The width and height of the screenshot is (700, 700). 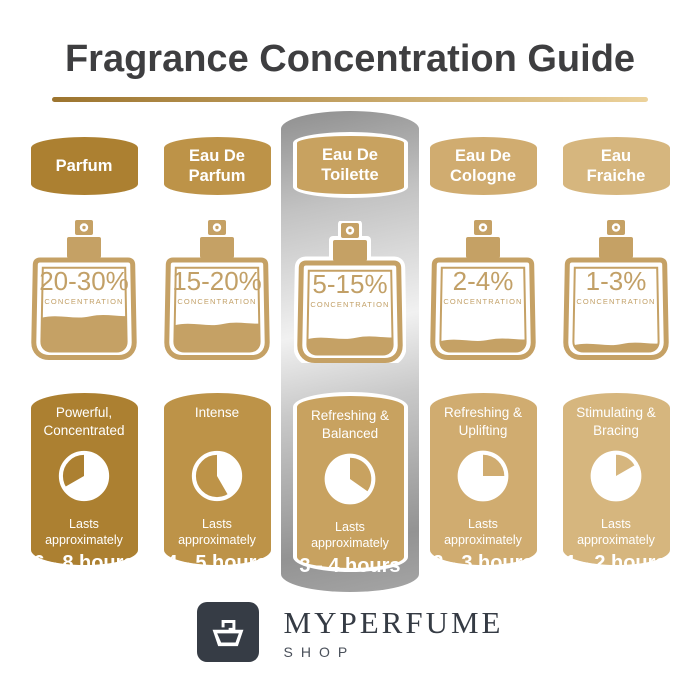 I want to click on brand-text: MYPERFUME SHOP, so click(x=394, y=632).